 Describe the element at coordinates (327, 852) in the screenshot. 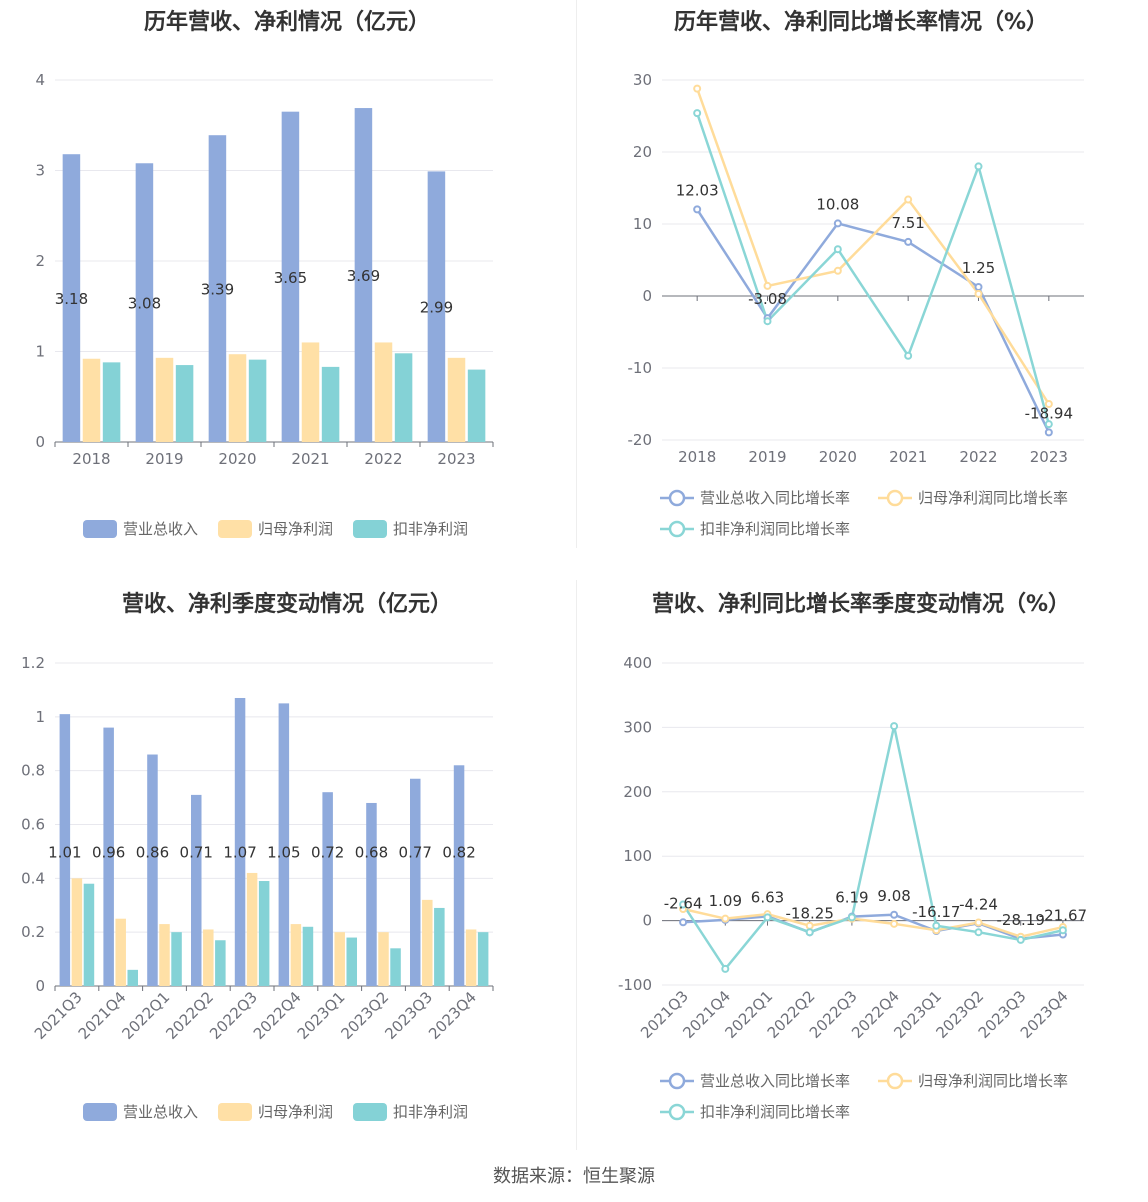

I see `data-label: 0.72` at that location.